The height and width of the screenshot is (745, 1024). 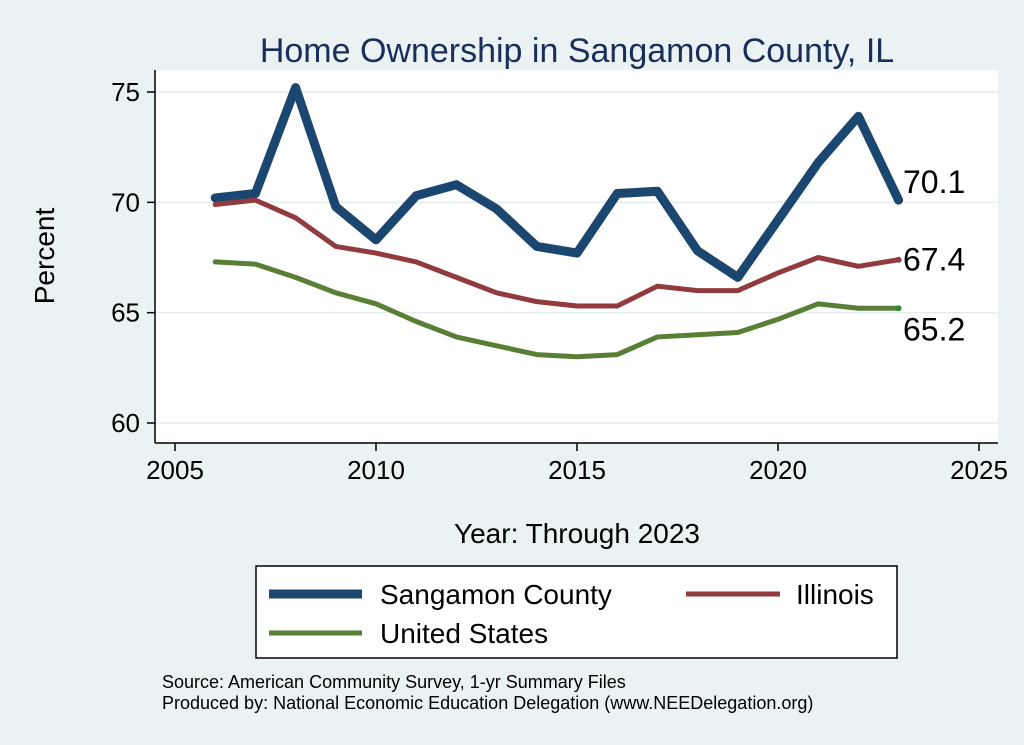 What do you see at coordinates (557, 309) in the screenshot?
I see `series-line-united-states` at bounding box center [557, 309].